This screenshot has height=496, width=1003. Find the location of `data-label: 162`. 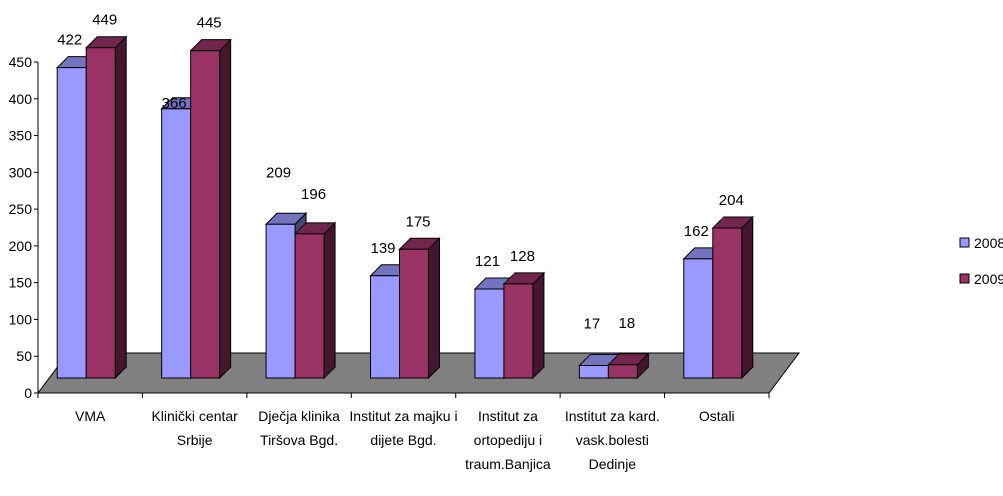

data-label: 162 is located at coordinates (696, 231).